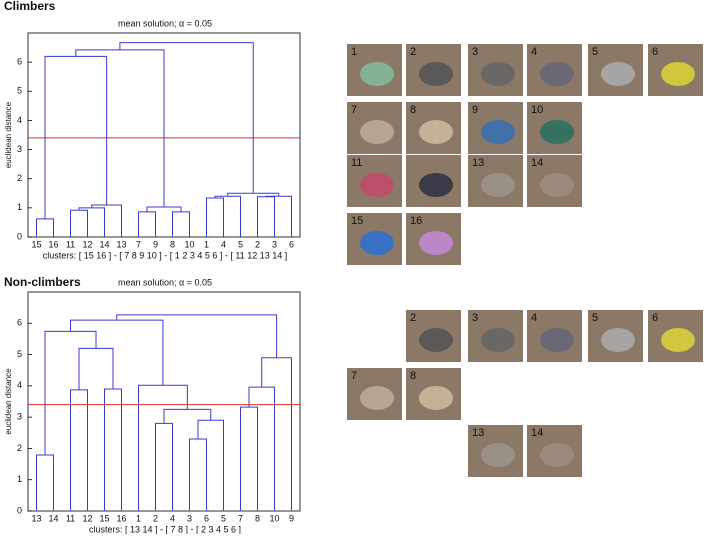 This screenshot has height=539, width=708. What do you see at coordinates (70, 518) in the screenshot?
I see `leaf-label: 11` at bounding box center [70, 518].